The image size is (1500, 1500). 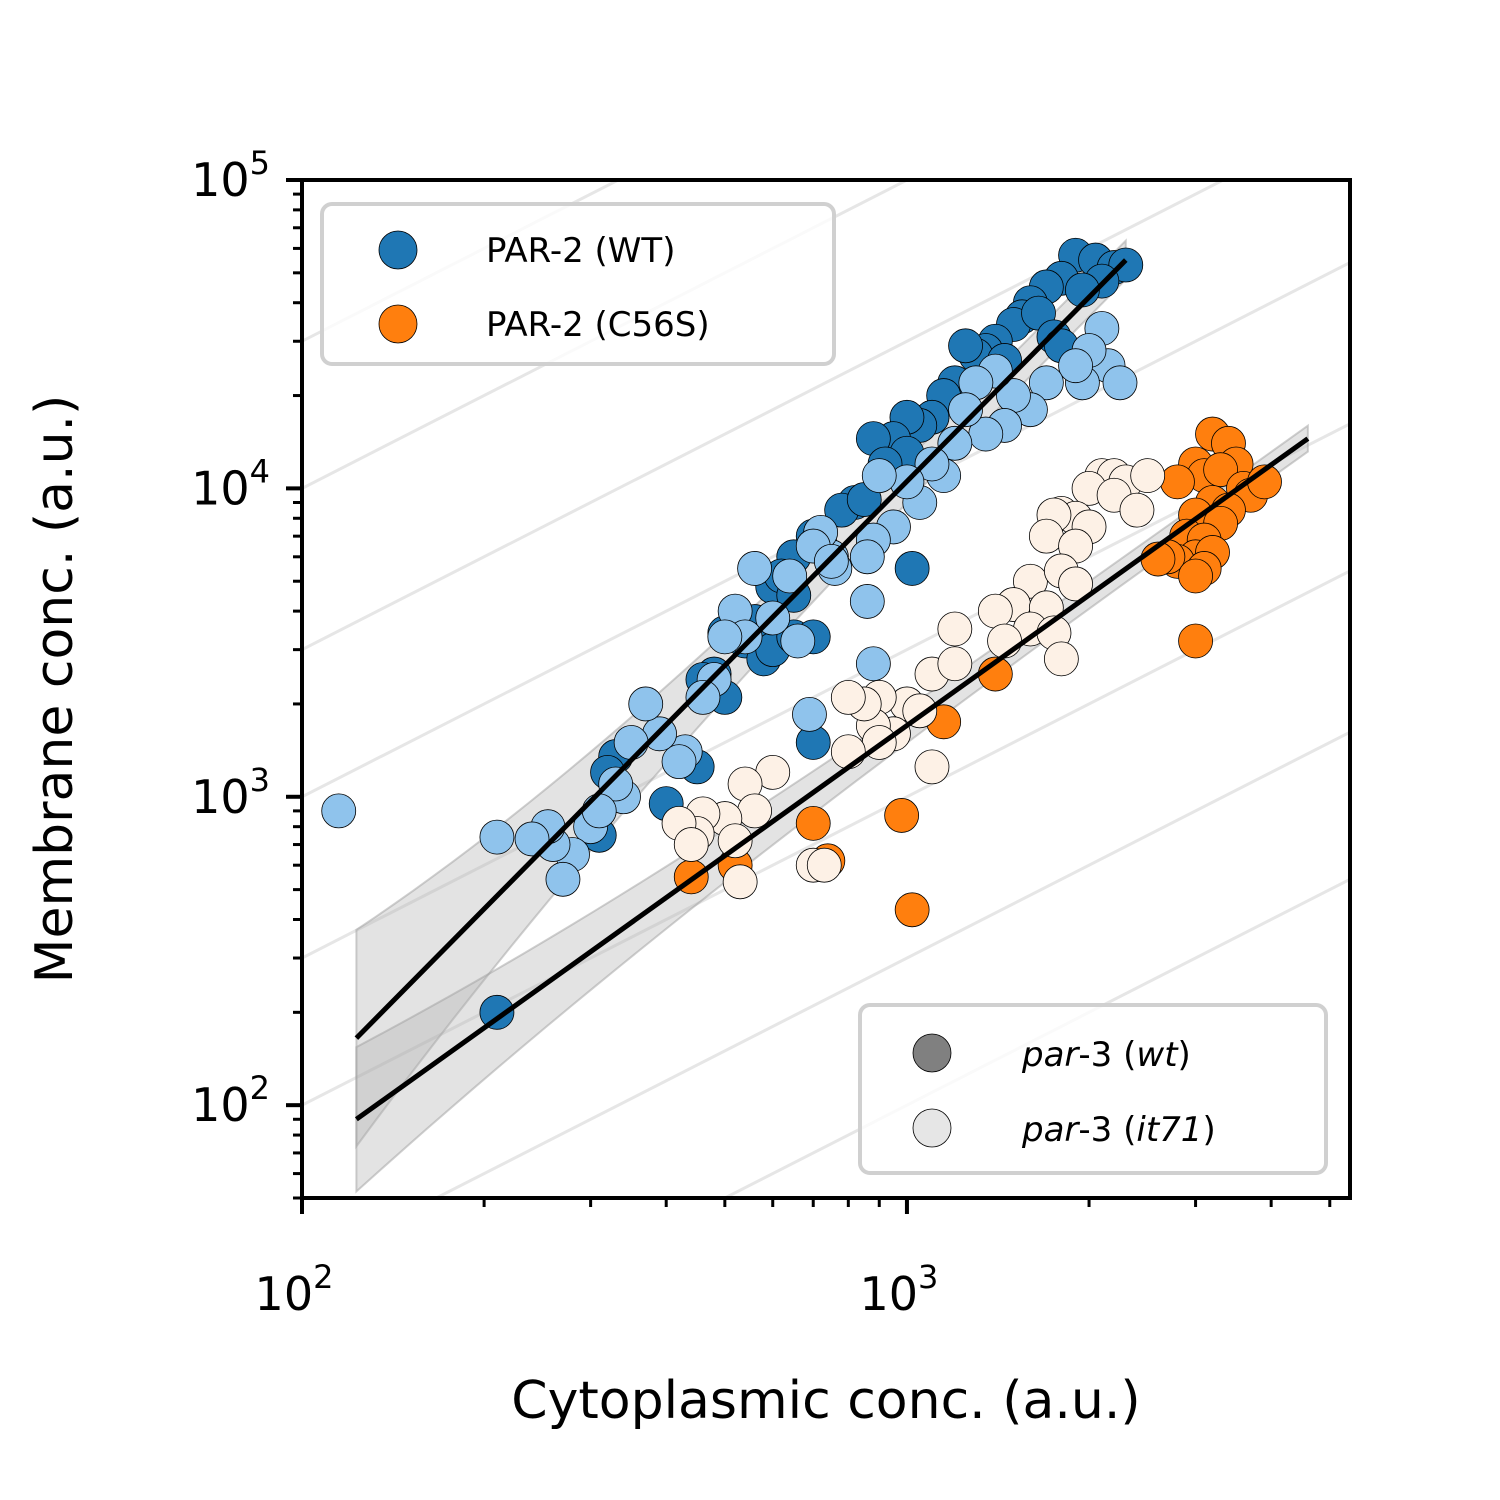 I want to click on legend-label-par3-wt: par-3 (wt), so click(x=1106, y=1055).